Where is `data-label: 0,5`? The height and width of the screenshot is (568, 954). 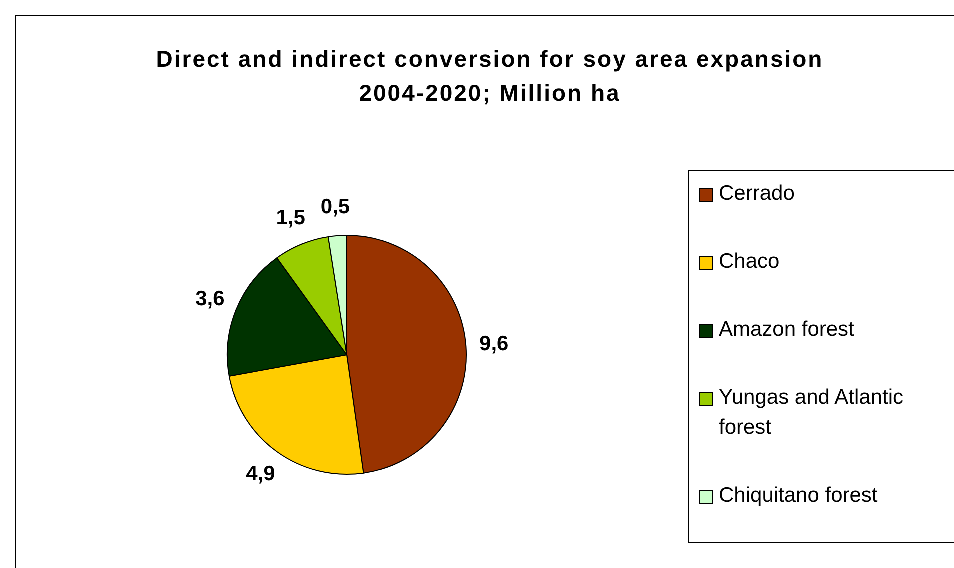 data-label: 0,5 is located at coordinates (335, 207).